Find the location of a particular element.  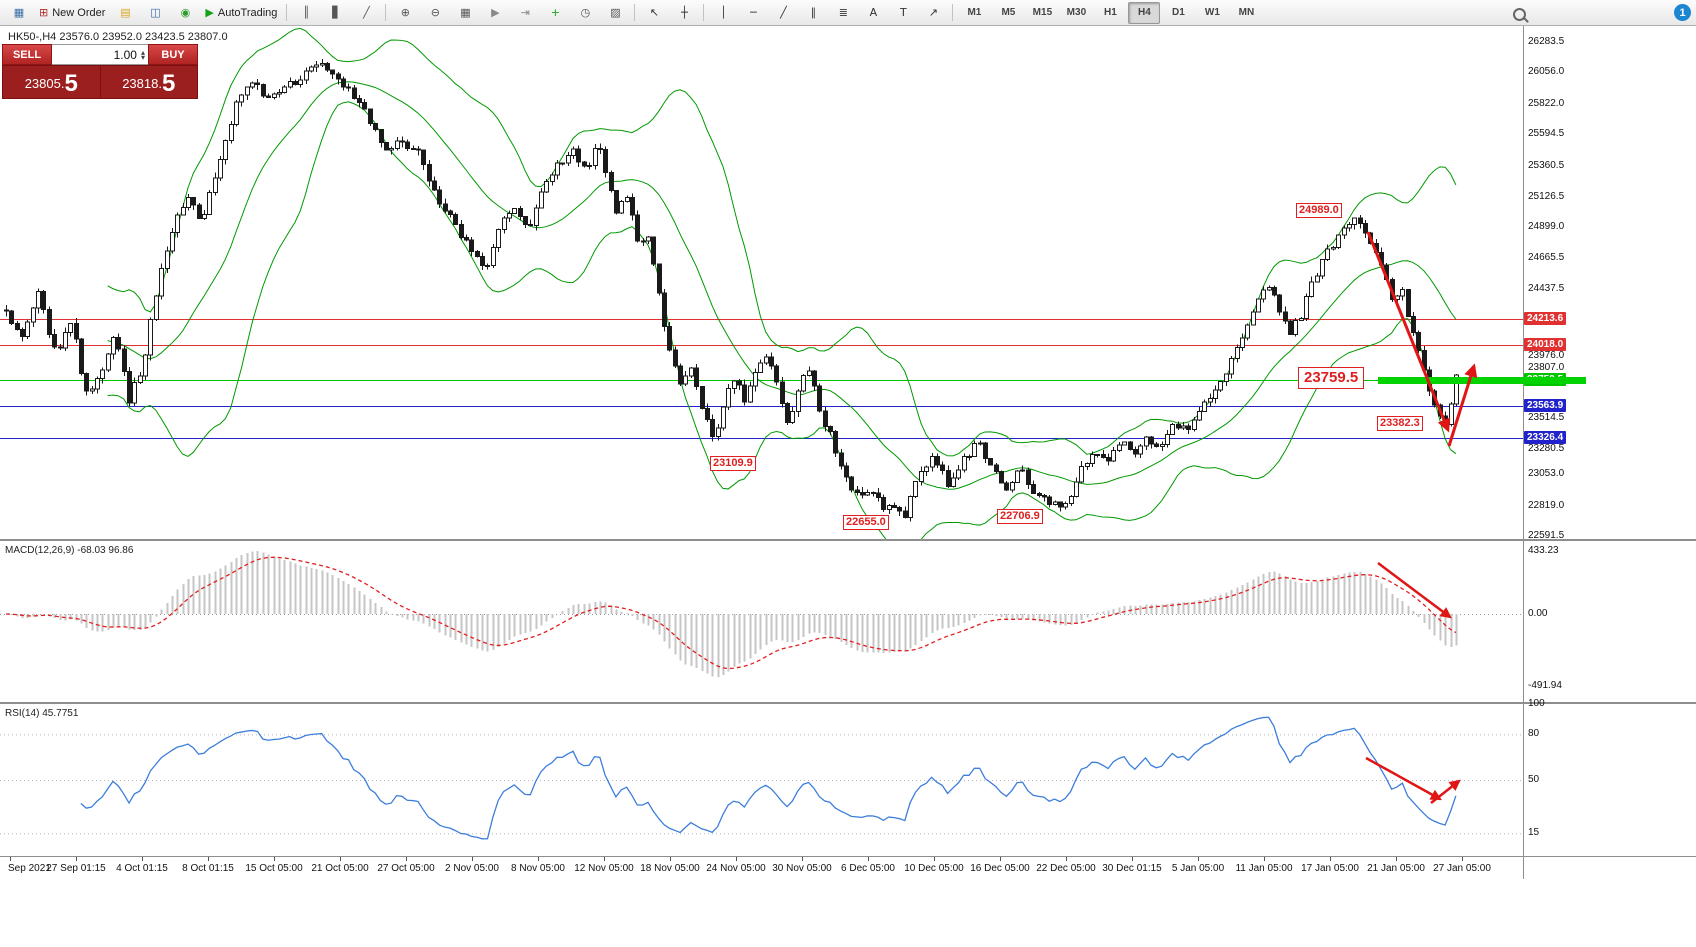

periods-icon: ◷ is located at coordinates (585, 12).